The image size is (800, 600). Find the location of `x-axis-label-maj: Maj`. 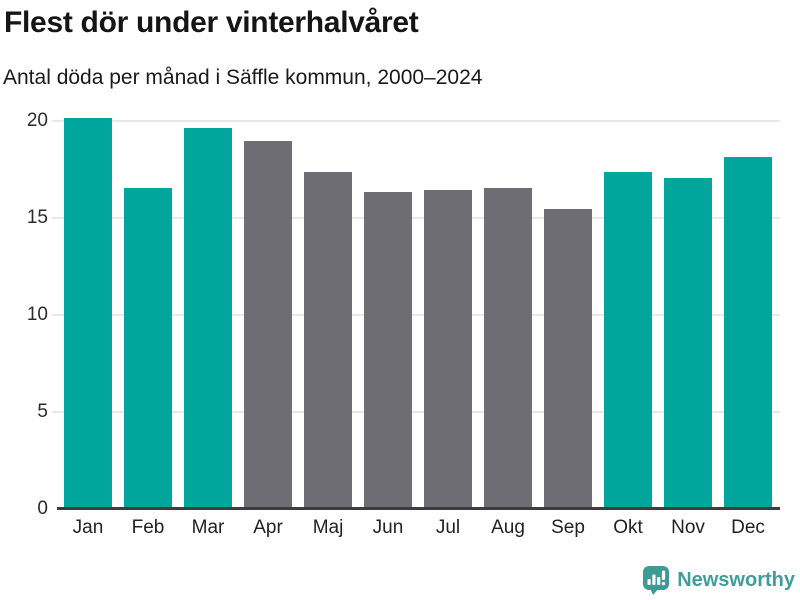

x-axis-label-maj: Maj is located at coordinates (328, 527).